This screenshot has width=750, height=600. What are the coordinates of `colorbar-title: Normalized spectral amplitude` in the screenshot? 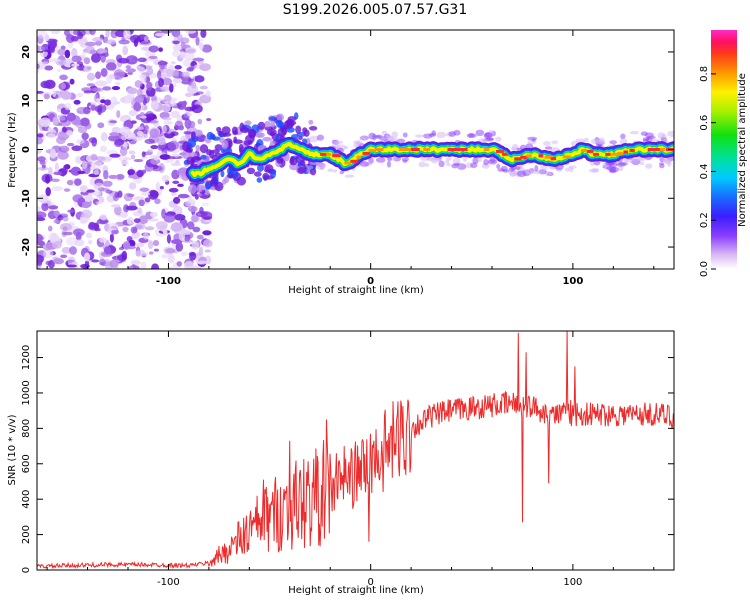 It's located at (742, 150).